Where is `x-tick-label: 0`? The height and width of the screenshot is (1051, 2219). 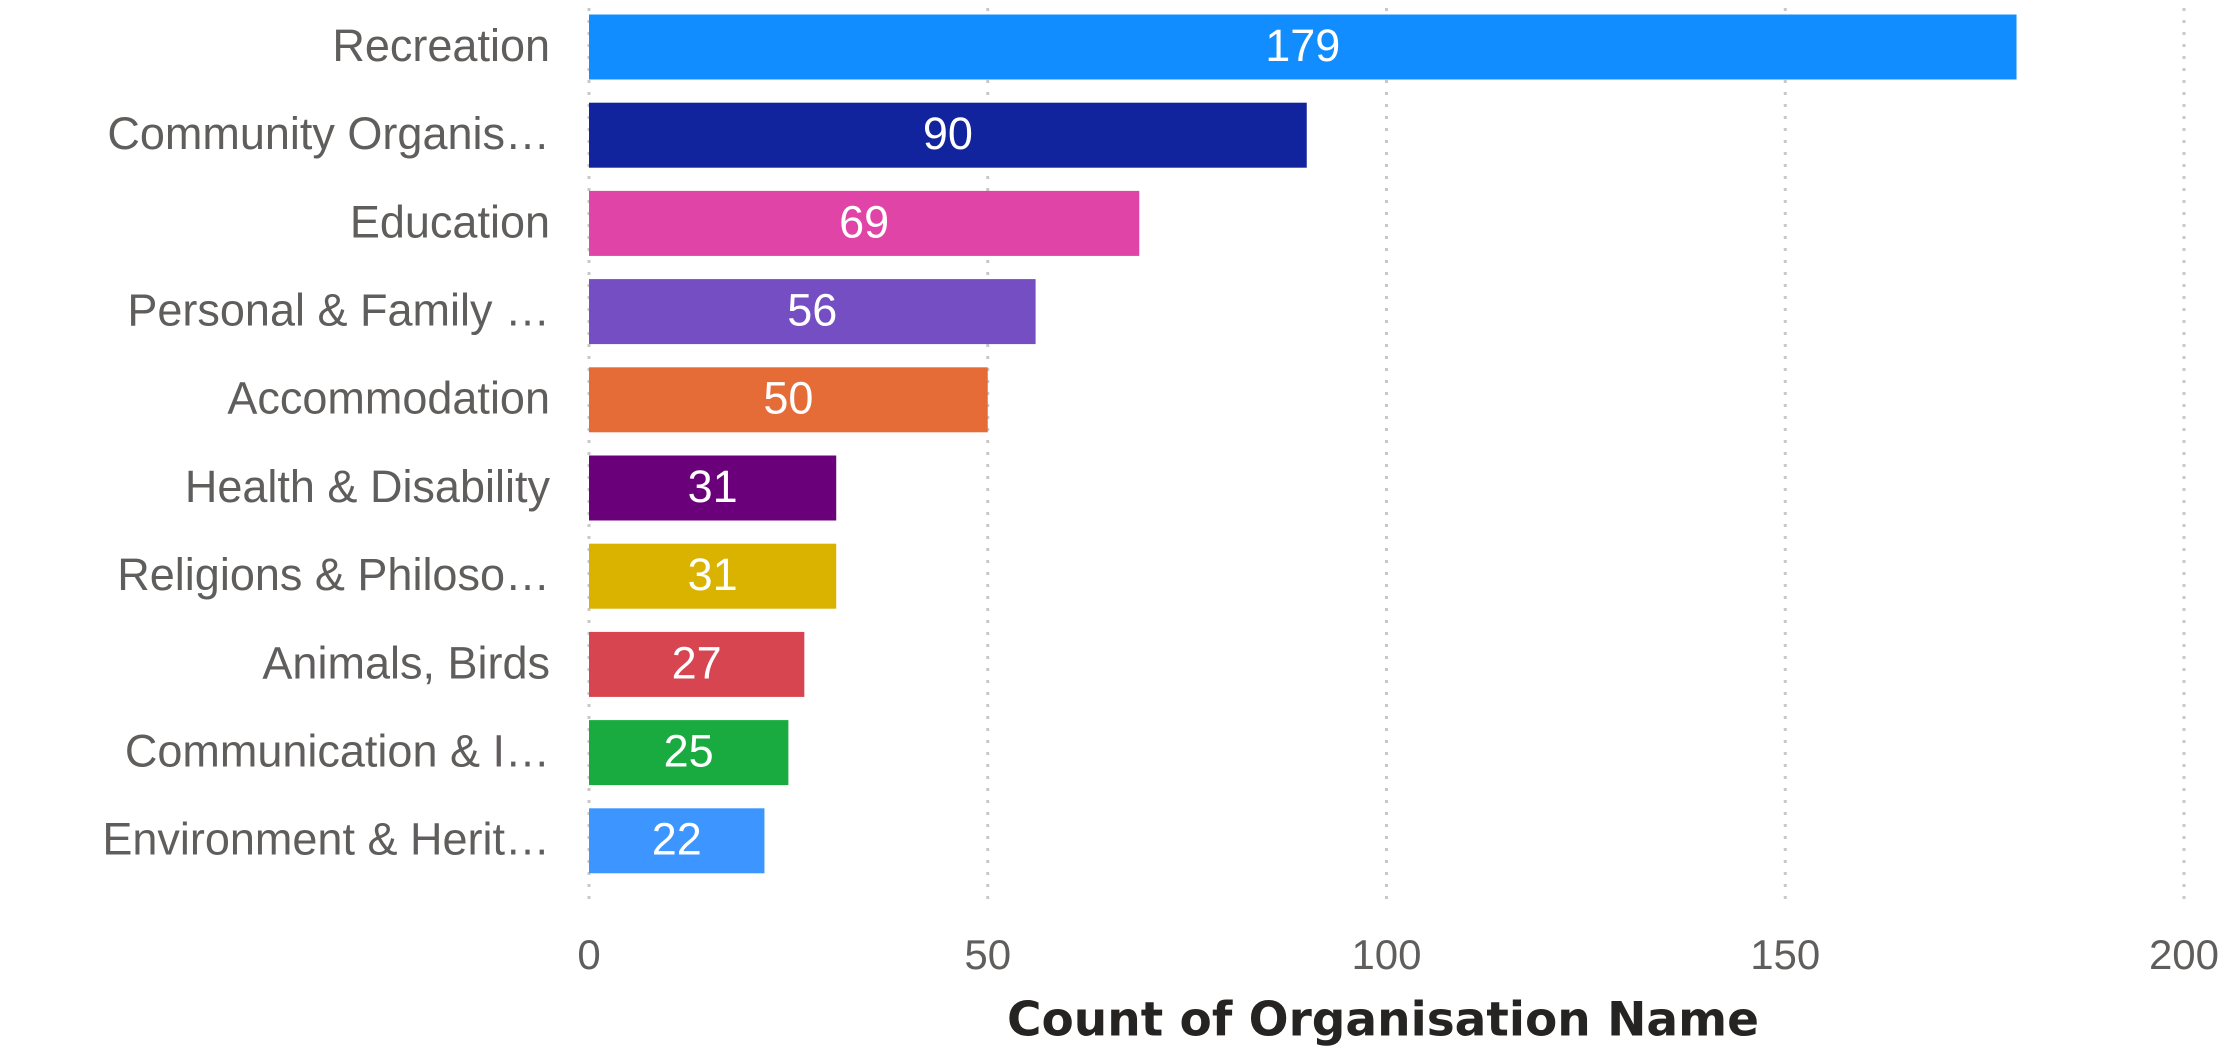
x-tick-label: 0 is located at coordinates (588, 954).